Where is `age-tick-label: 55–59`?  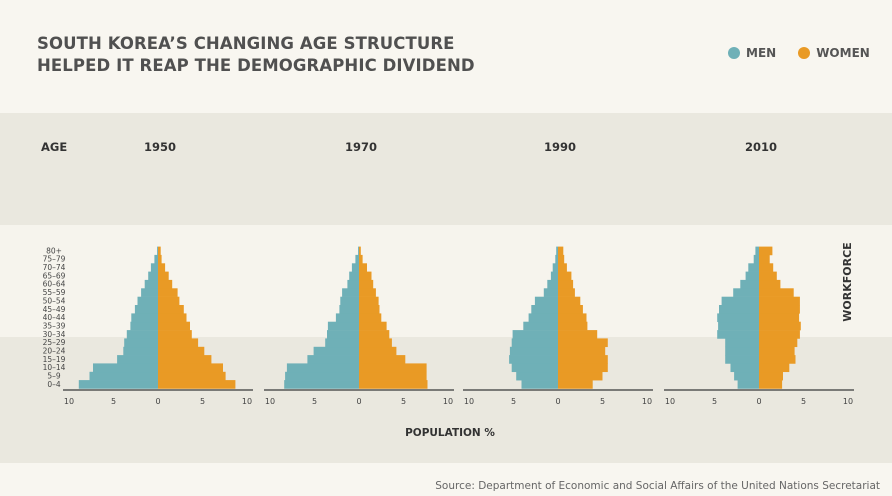 age-tick-label: 55–59 is located at coordinates (54, 292).